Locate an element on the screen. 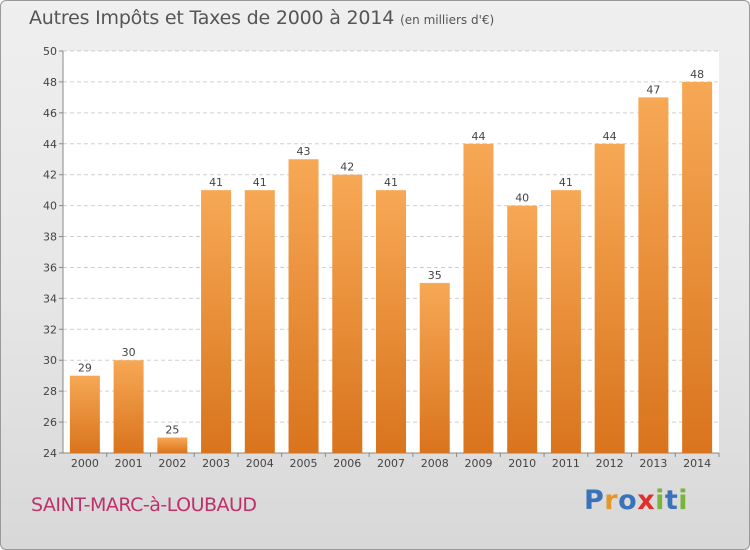  x-tick-label: 2014 is located at coordinates (697, 463).